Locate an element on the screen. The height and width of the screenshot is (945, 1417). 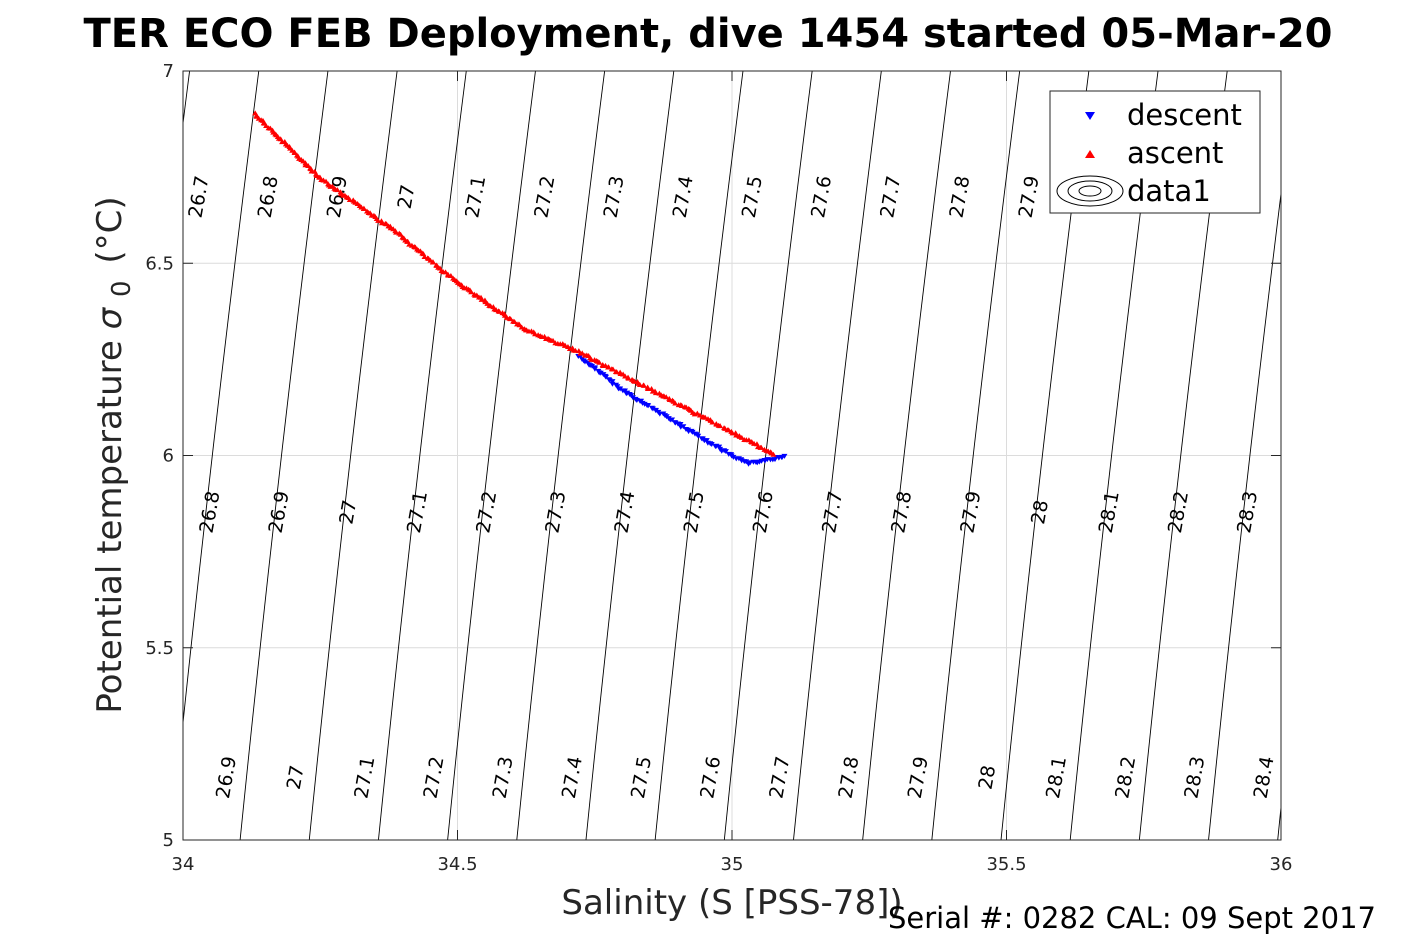
x-tick-label-2: 35 is located at coordinates (732, 864).